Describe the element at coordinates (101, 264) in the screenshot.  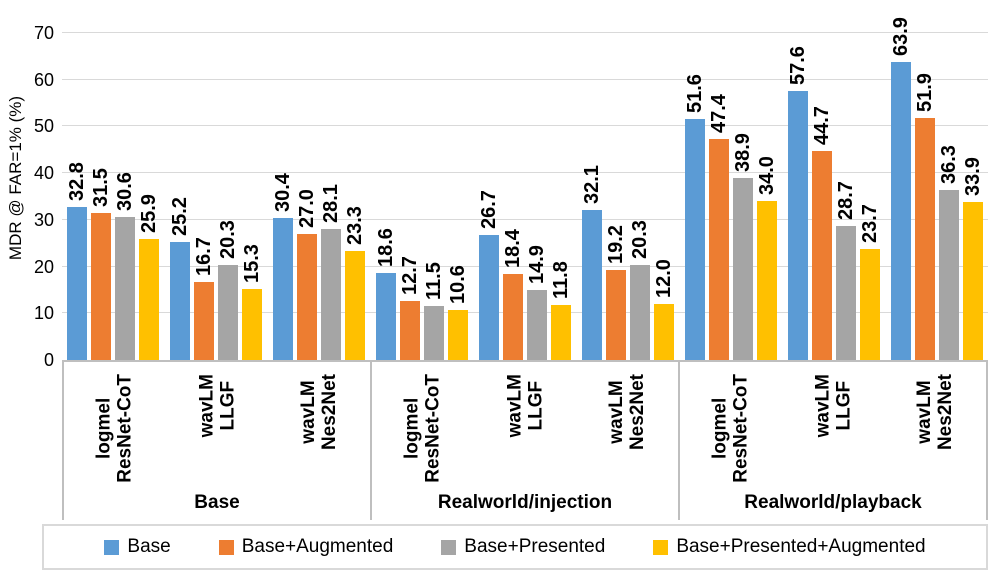
I see `bar-base-augmented: 31.5` at that location.